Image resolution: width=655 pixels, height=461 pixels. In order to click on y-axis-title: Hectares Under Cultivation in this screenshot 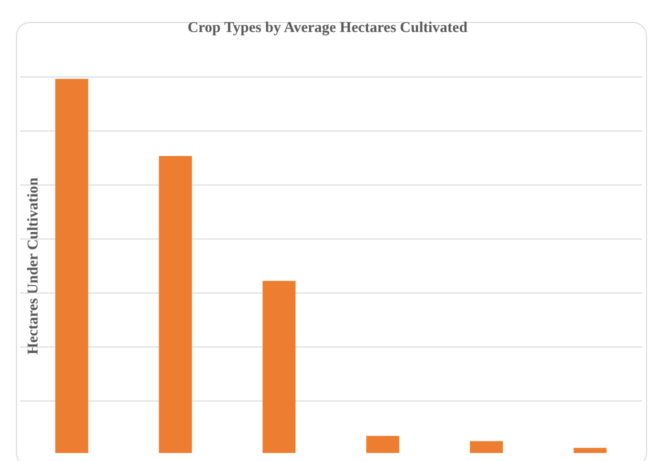, I will do `click(34, 266)`.